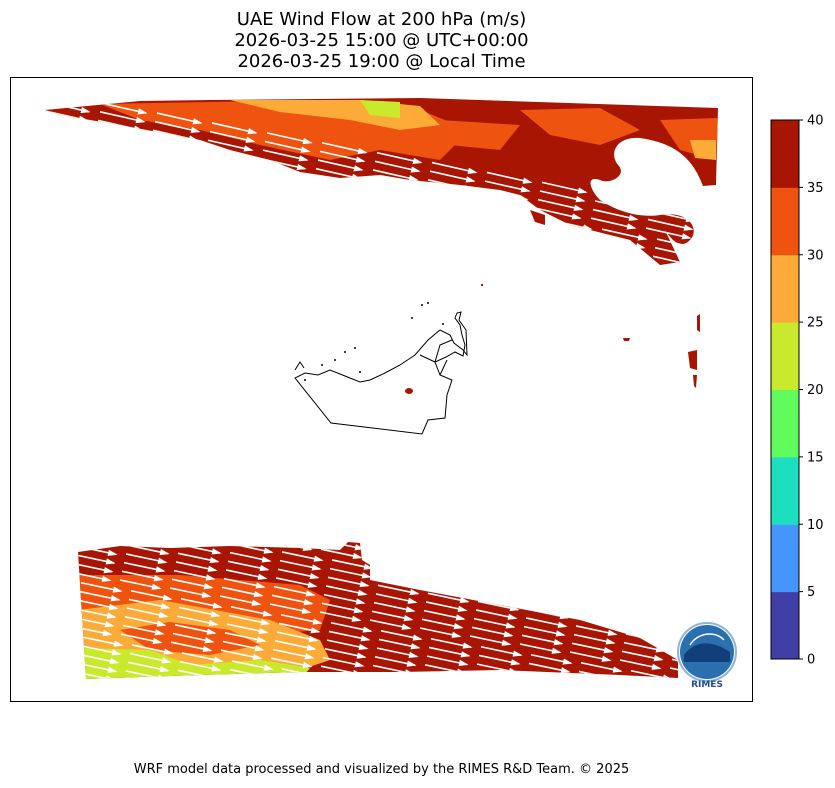 The height and width of the screenshot is (788, 835). I want to click on colorbar-bin, so click(785, 154).